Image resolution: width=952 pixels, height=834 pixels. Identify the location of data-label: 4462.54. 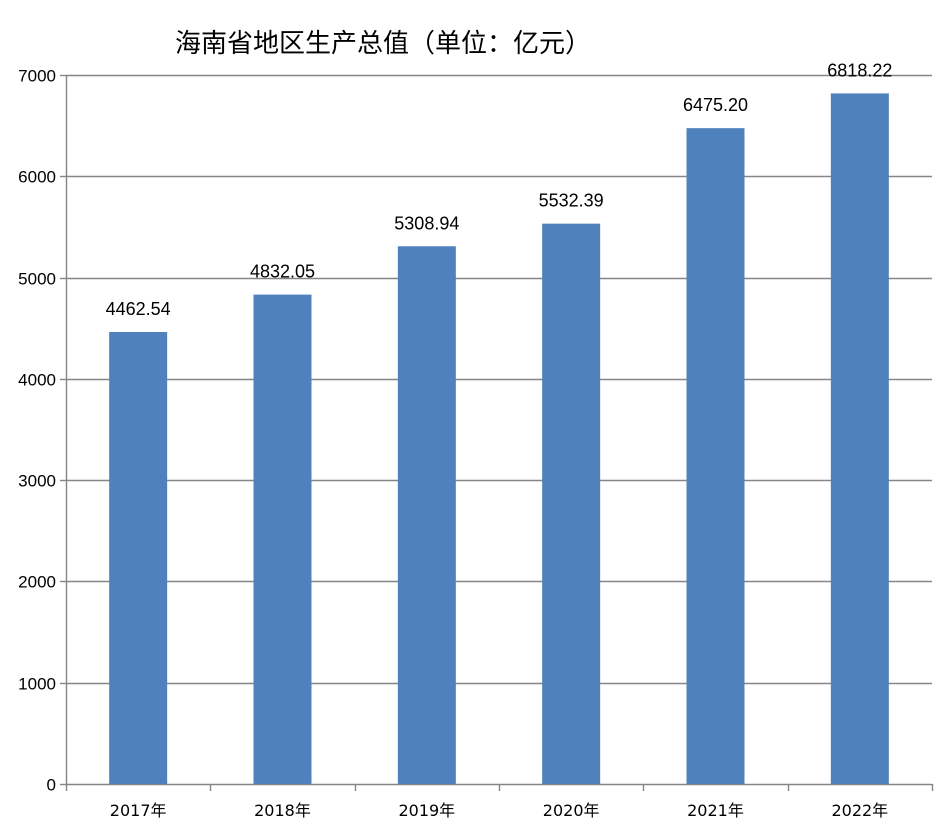
(138, 309).